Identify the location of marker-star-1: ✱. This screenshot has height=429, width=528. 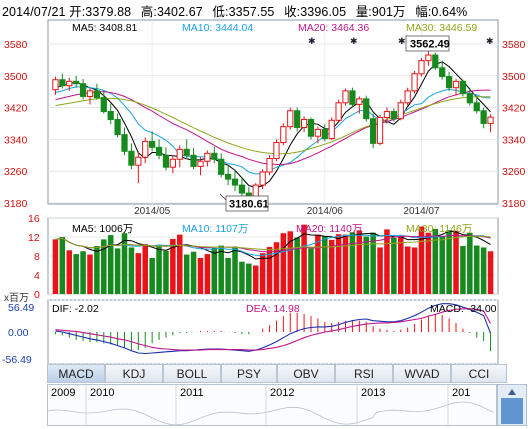
(312, 41).